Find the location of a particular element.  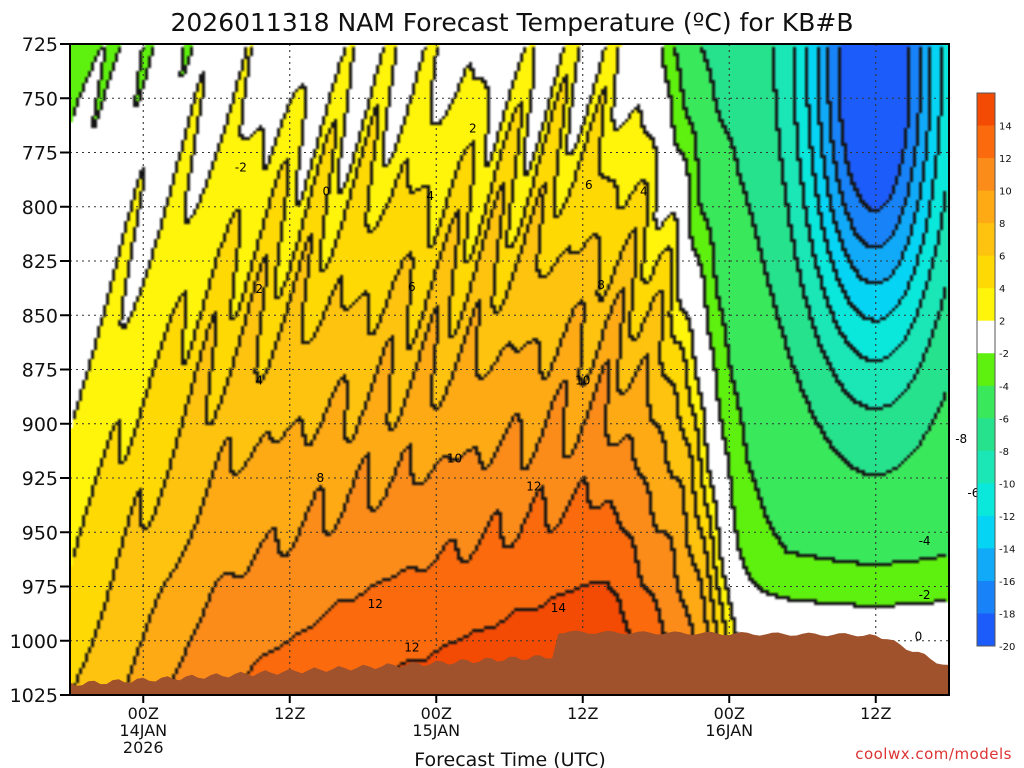

x-tick-label: 14JAN is located at coordinates (143, 730).